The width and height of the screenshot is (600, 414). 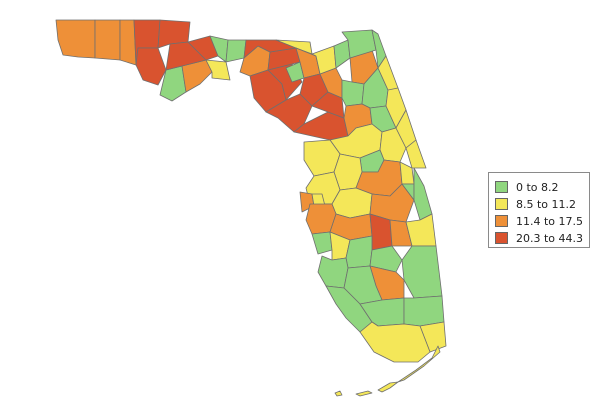 I want to click on legend-item: 11.4 to 17.5, so click(x=539, y=221).